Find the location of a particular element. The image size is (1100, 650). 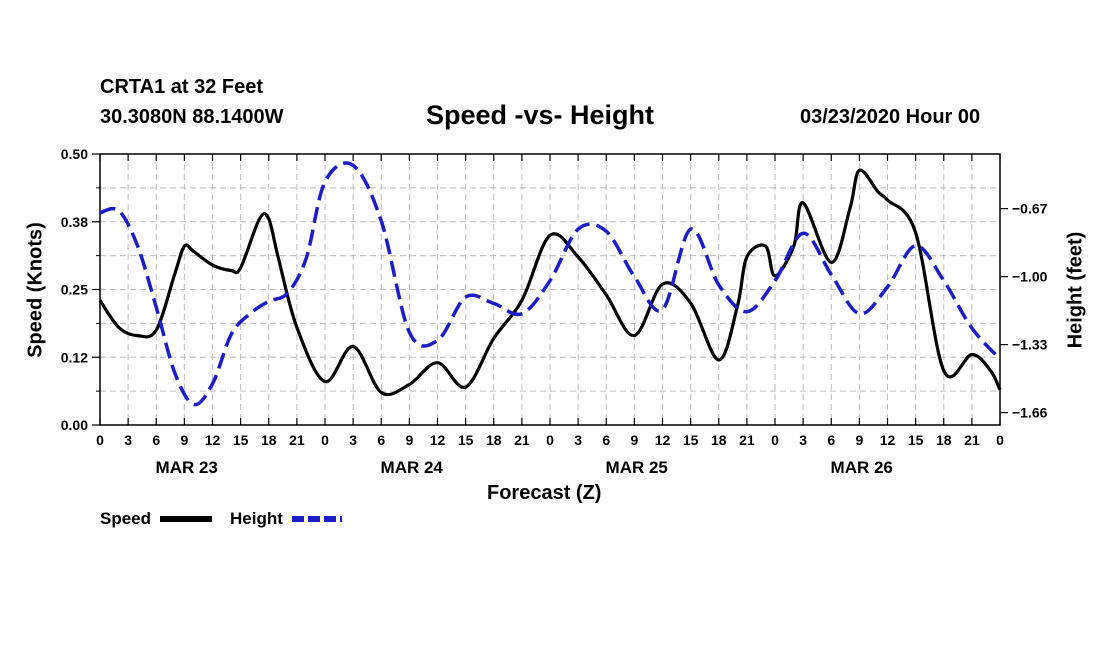

station-name: CRTA1 at 32 Feet is located at coordinates (182, 87).